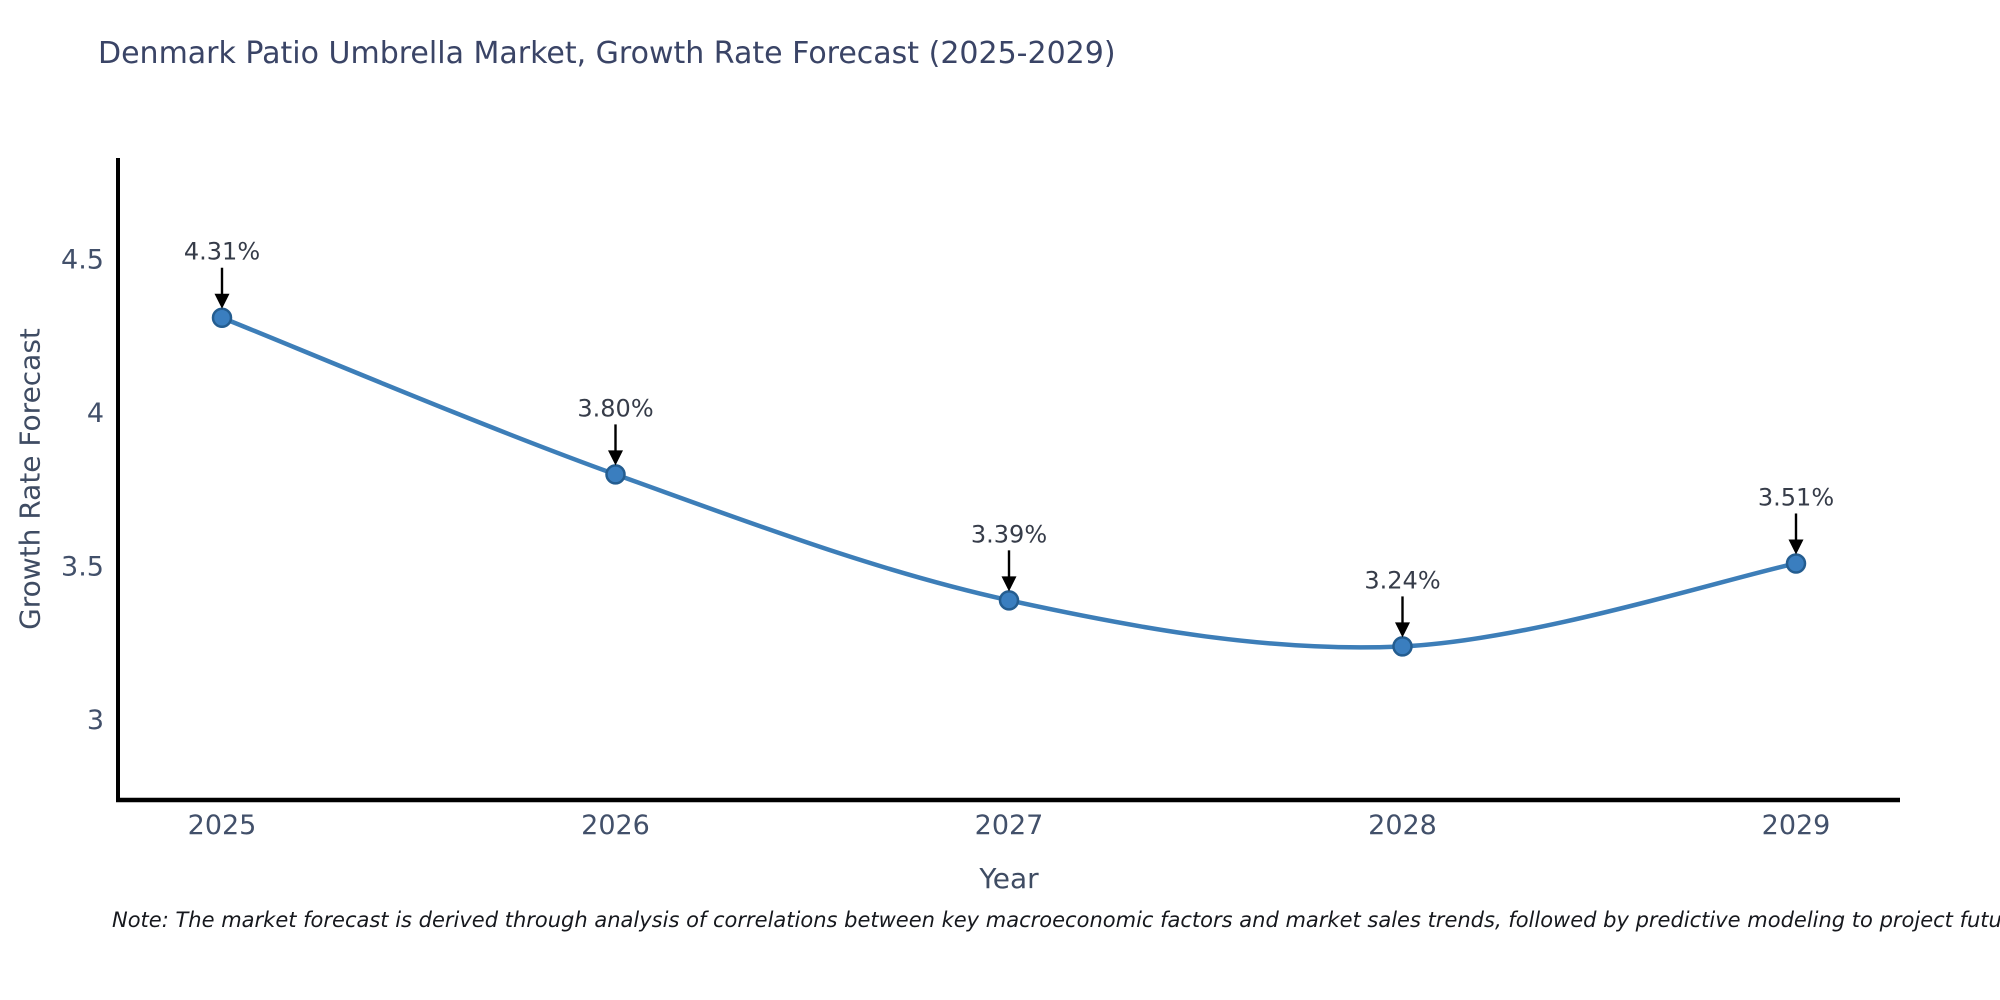  I want to click on x-tick-label: 2027, so click(1009, 825).